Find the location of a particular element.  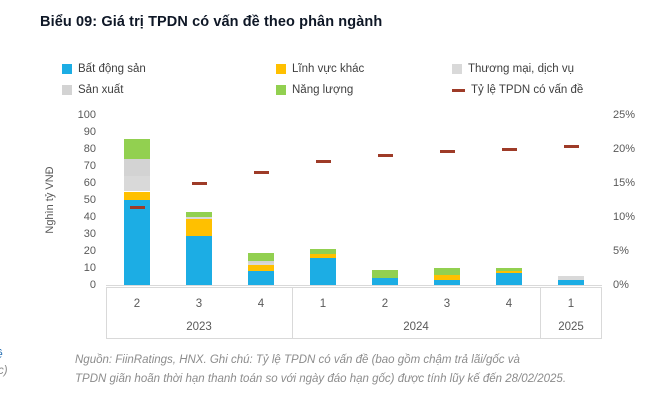

clipped-text-fragment: c) is located at coordinates (4, 371).